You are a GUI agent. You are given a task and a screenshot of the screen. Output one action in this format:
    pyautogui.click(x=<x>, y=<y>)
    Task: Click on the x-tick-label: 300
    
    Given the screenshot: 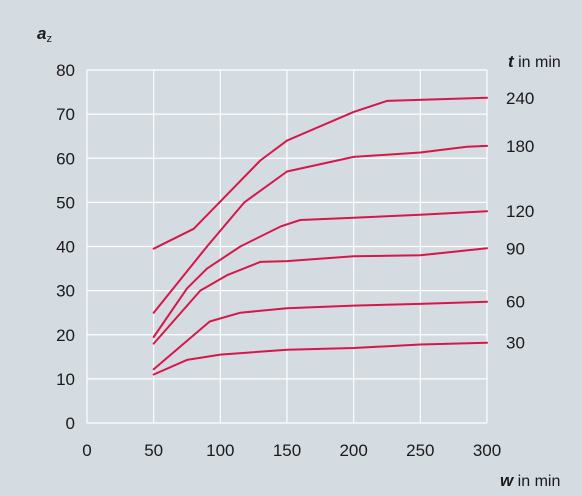 What is the action you would take?
    pyautogui.click(x=487, y=450)
    